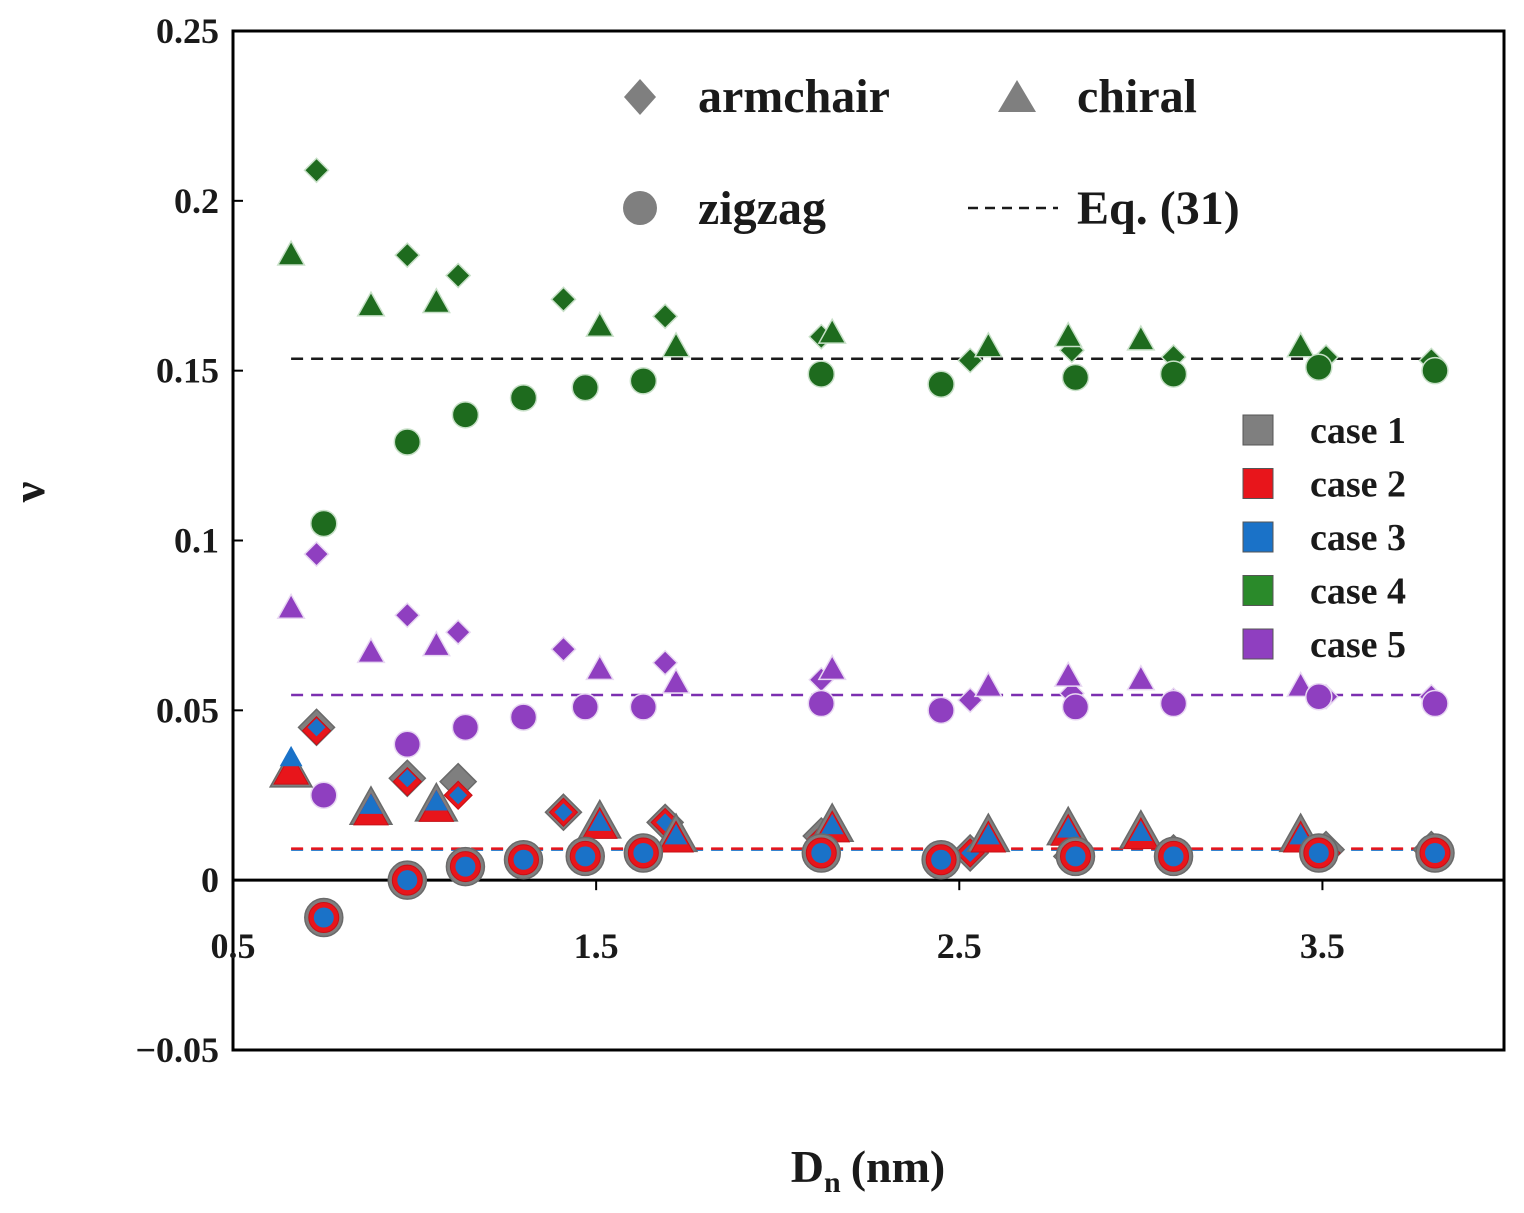 The width and height of the screenshot is (1524, 1213). Describe the element at coordinates (1104, 208) in the screenshot. I see `legend-item-eq31: Eq. (31)` at that location.